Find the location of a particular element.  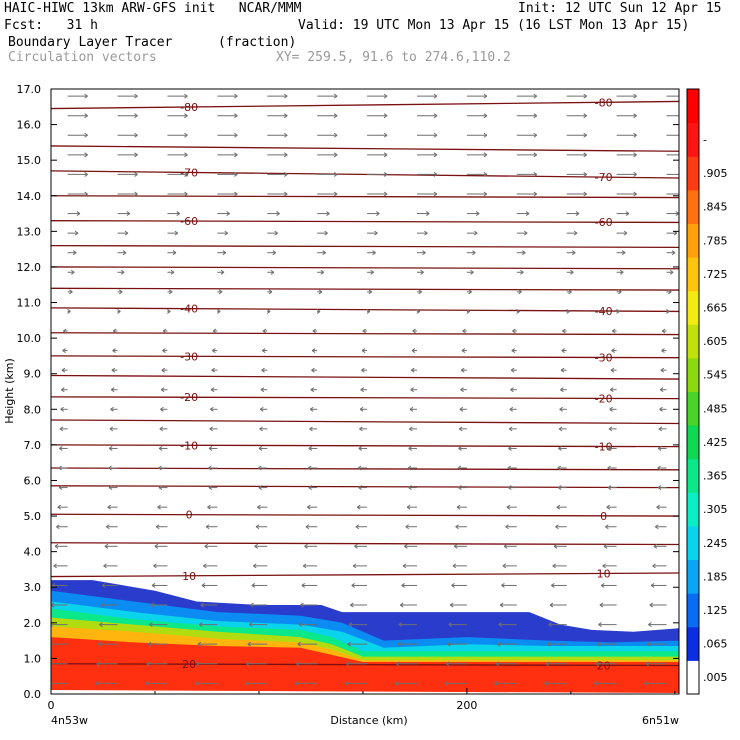

y-tick-label: 5.0 is located at coordinates (33, 516).